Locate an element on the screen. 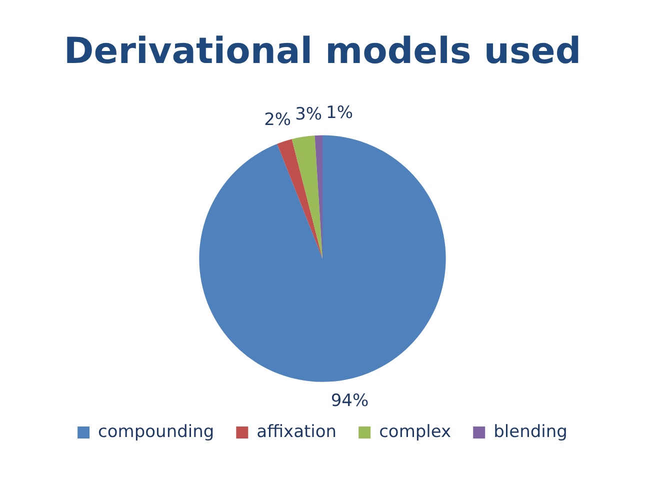 Image resolution: width=645 pixels, height=493 pixels. legend-label: blending is located at coordinates (531, 432).